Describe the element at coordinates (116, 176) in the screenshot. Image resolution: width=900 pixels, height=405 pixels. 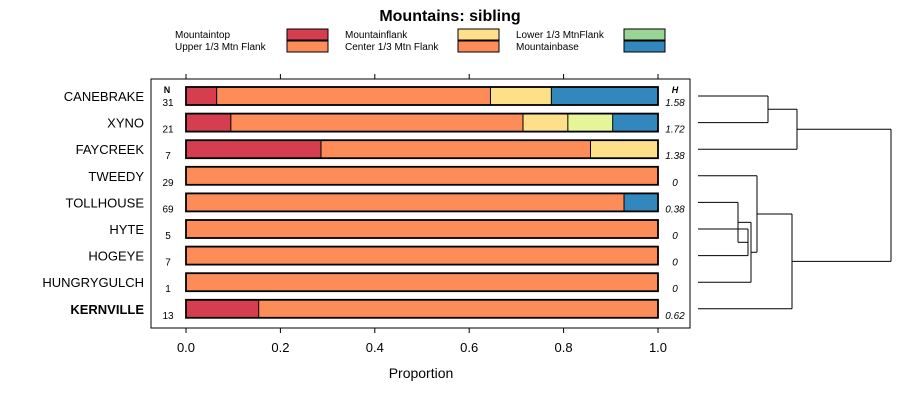
I see `category-label: TWEEDY` at that location.